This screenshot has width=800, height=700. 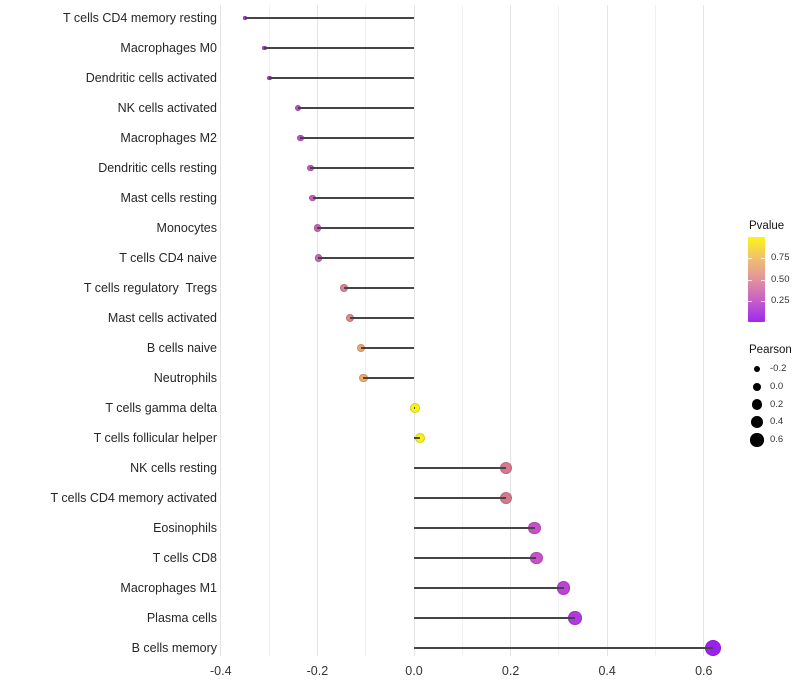 I want to click on y-axis-label: T cells CD4 memory activated, so click(x=134, y=498).